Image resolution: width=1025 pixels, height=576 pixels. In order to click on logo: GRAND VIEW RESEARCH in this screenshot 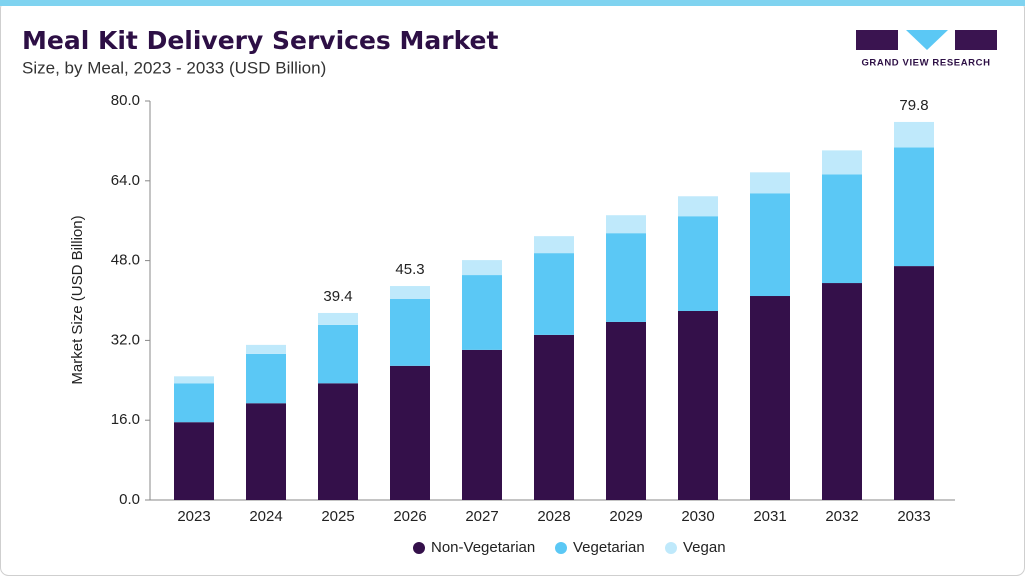, I will do `click(926, 49)`.